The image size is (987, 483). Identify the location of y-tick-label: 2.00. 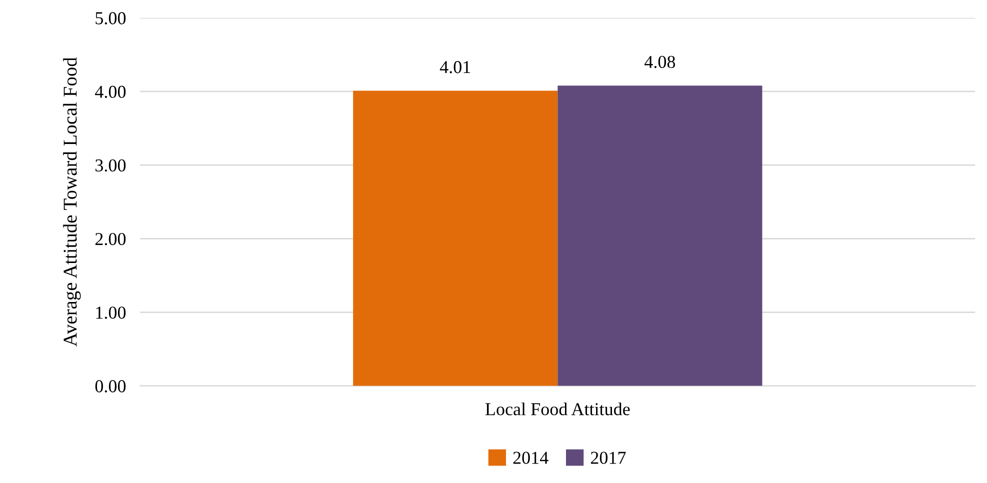
(110, 239).